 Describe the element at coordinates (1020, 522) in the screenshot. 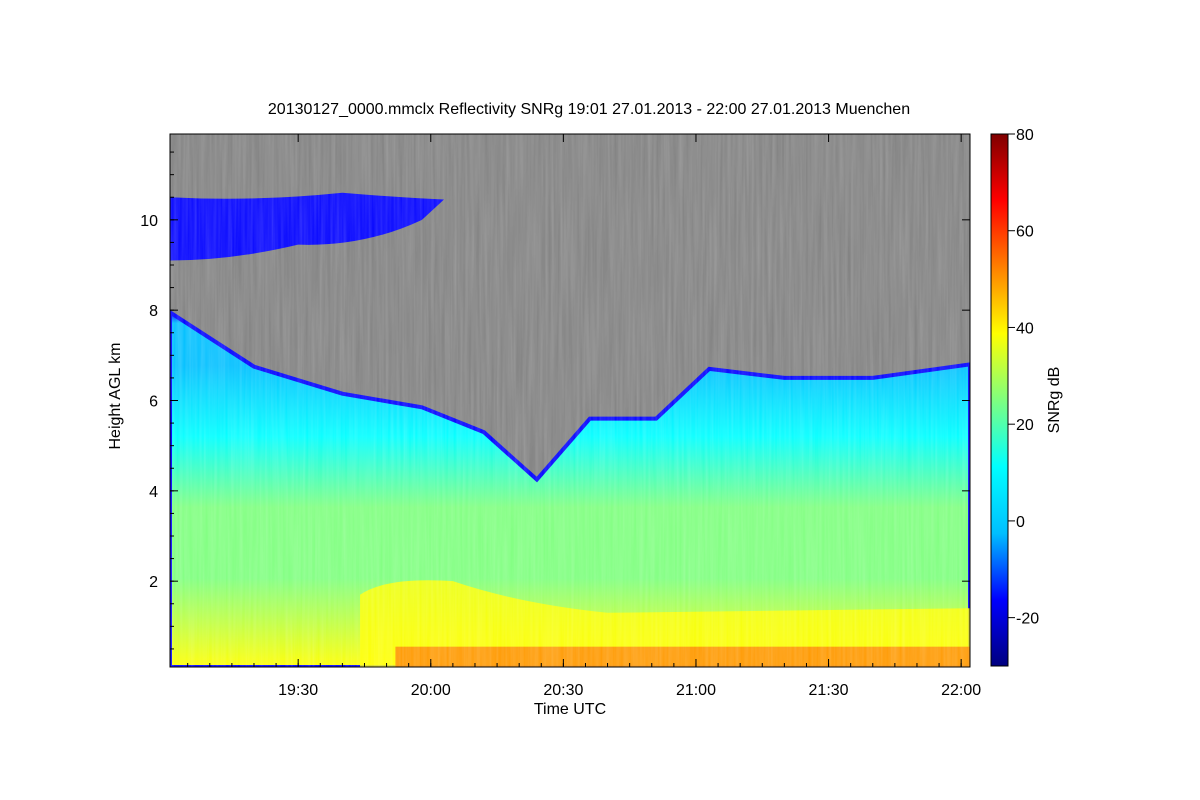

I see `colorbar-tick-label: 0` at that location.